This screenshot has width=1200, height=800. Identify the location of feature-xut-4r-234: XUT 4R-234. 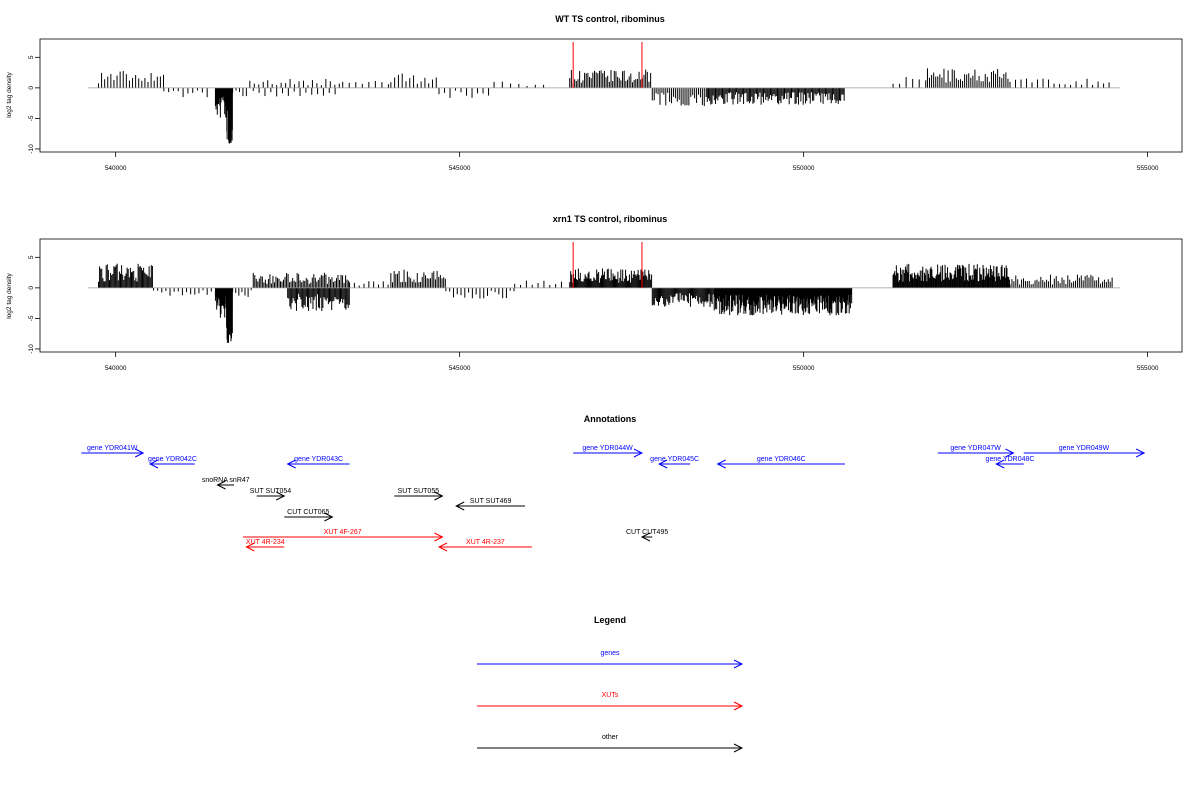
(265, 545).